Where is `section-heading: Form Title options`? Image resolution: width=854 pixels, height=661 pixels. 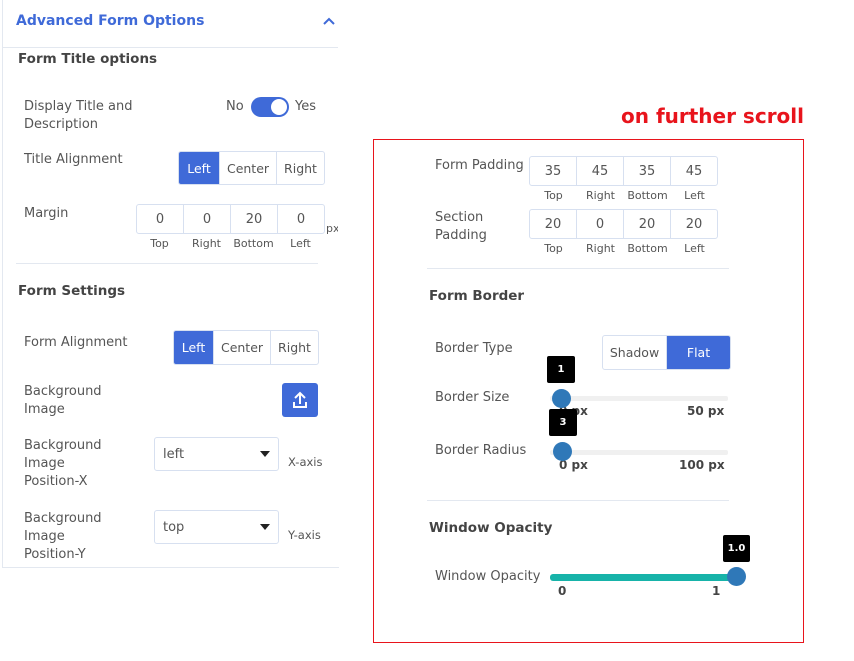 section-heading: Form Title options is located at coordinates (88, 59).